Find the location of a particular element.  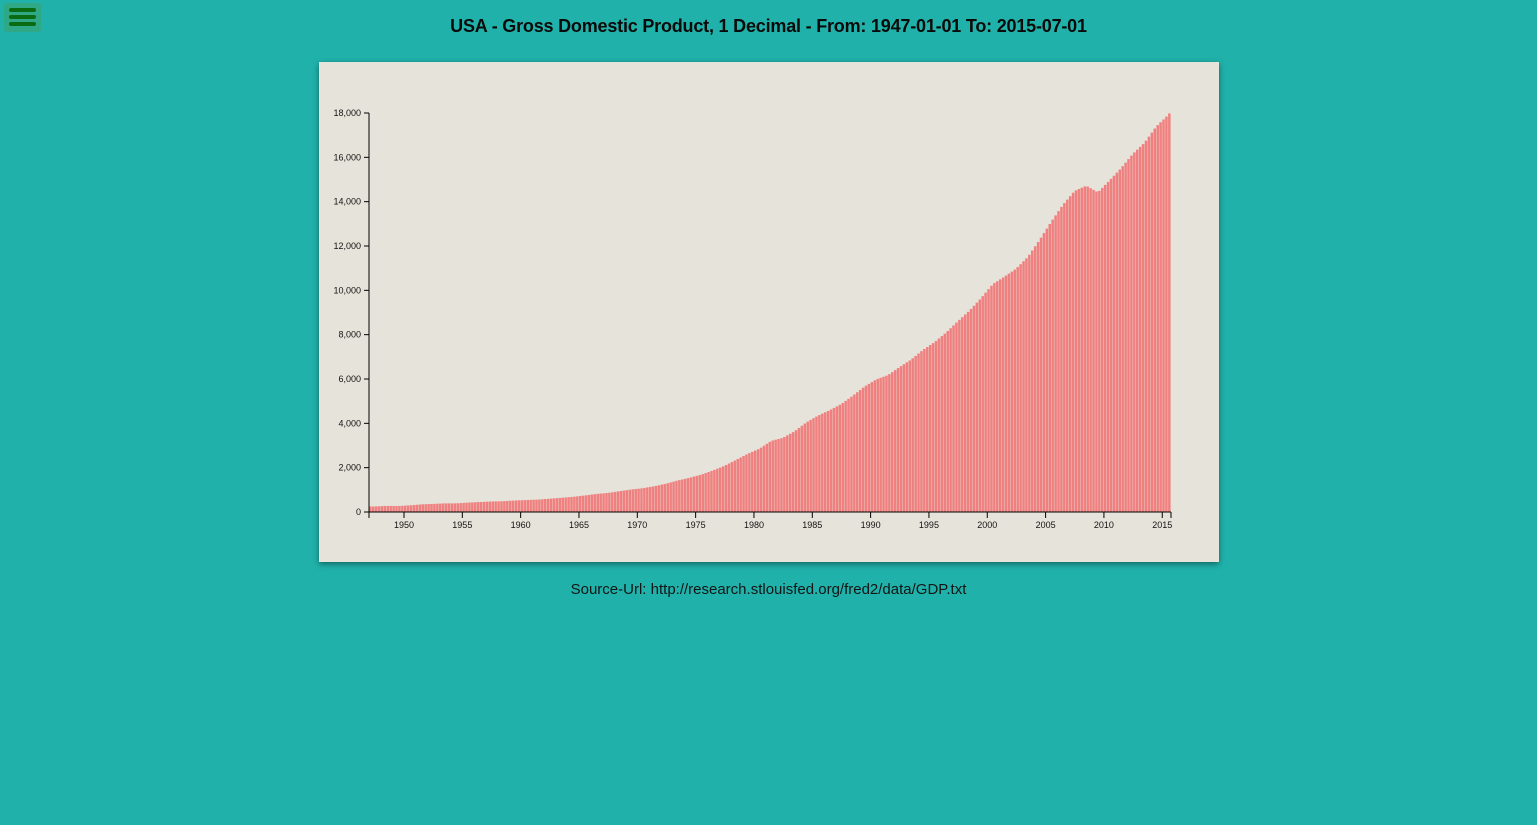

bar-q45 is located at coordinates (501, 506).